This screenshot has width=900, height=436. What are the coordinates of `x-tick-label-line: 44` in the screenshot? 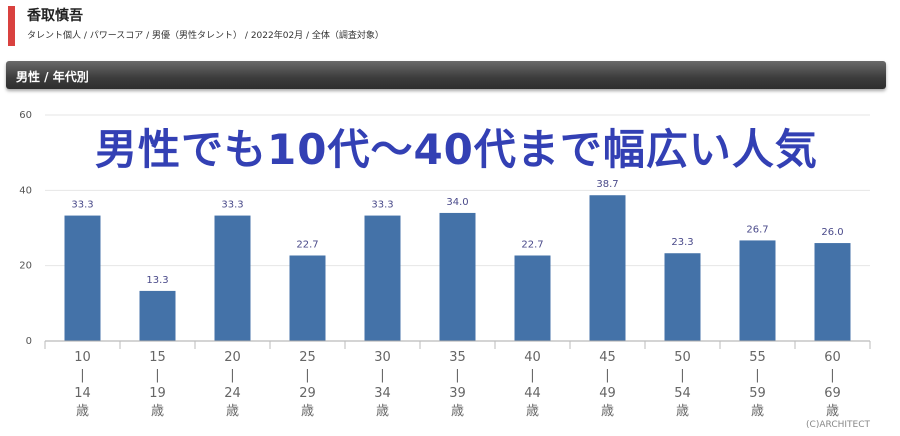 It's located at (532, 393).